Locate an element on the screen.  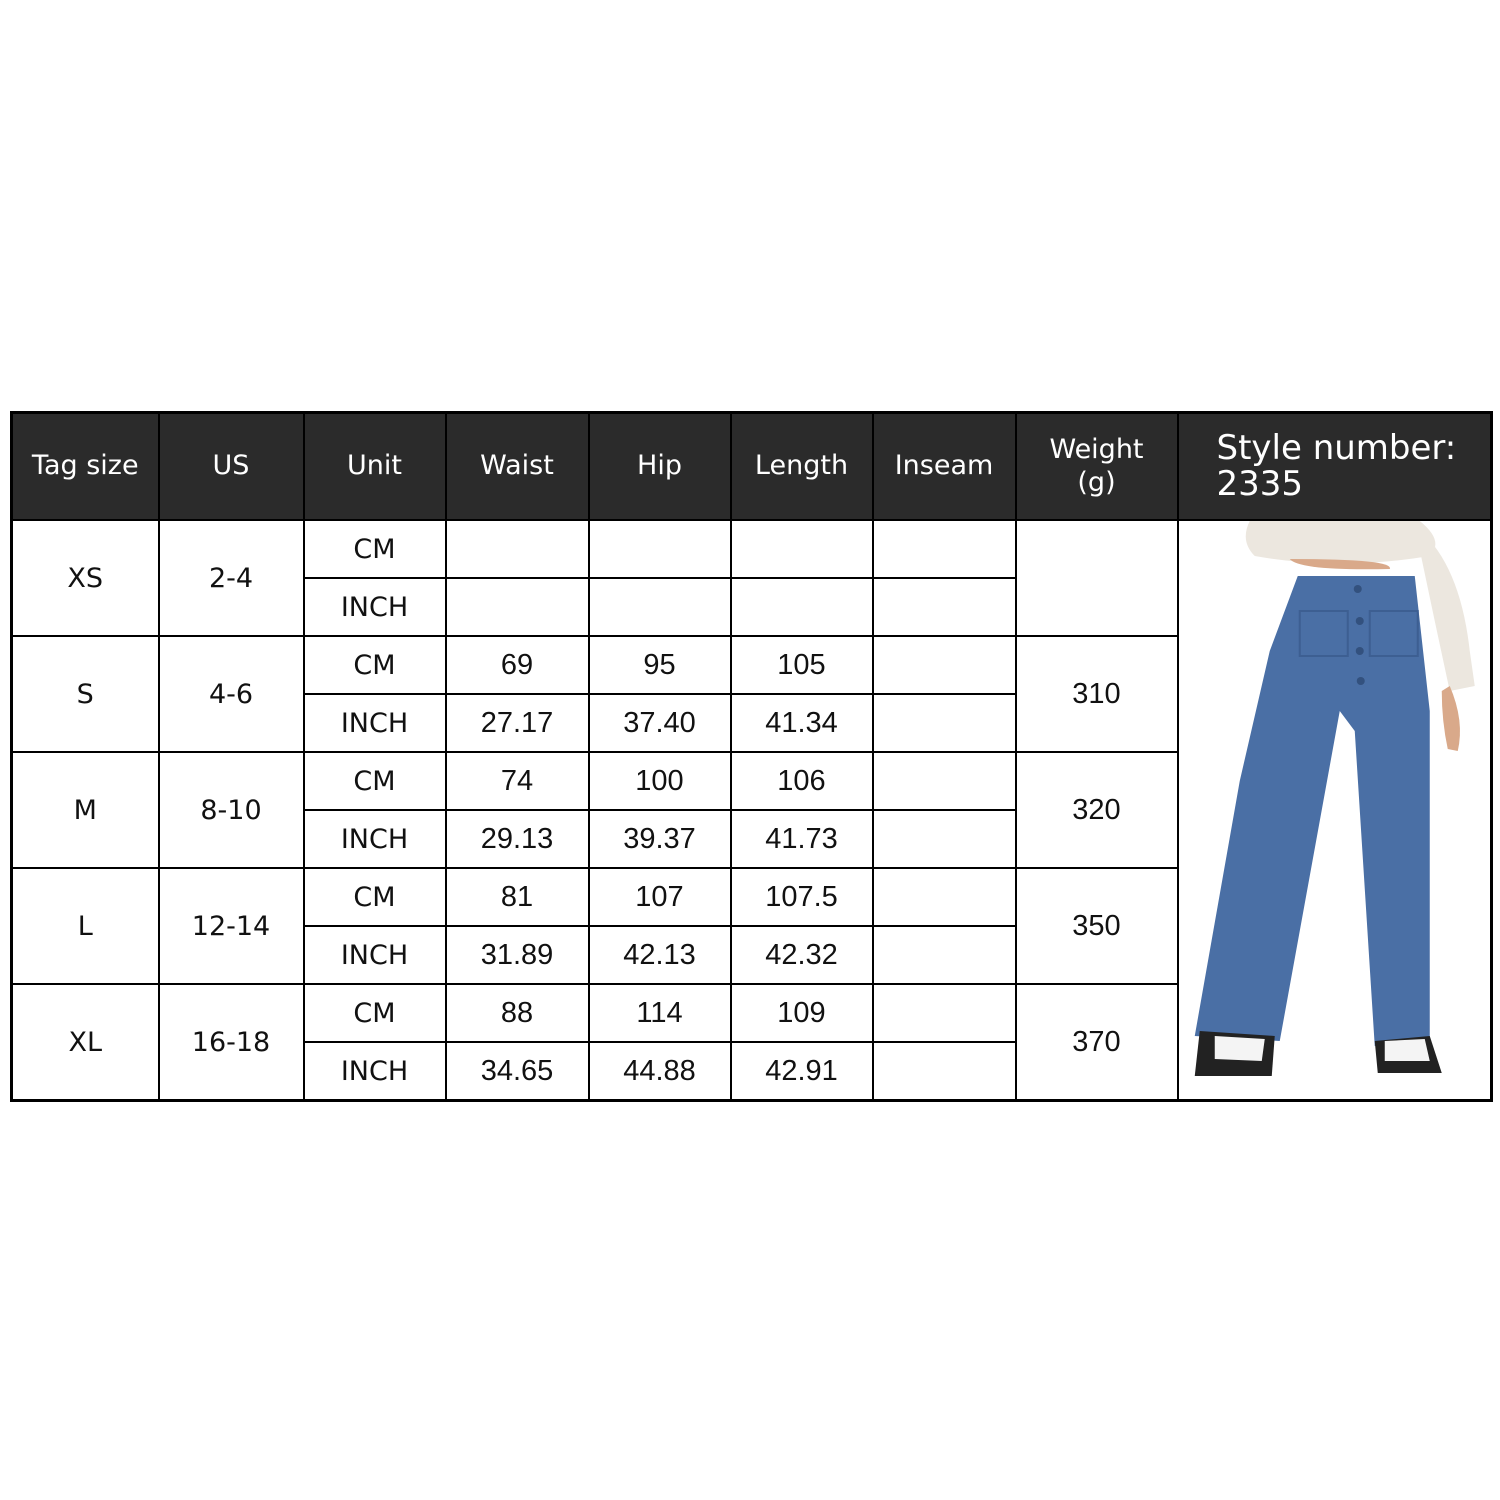
us-size-cell: 16-18 is located at coordinates (231, 1042).